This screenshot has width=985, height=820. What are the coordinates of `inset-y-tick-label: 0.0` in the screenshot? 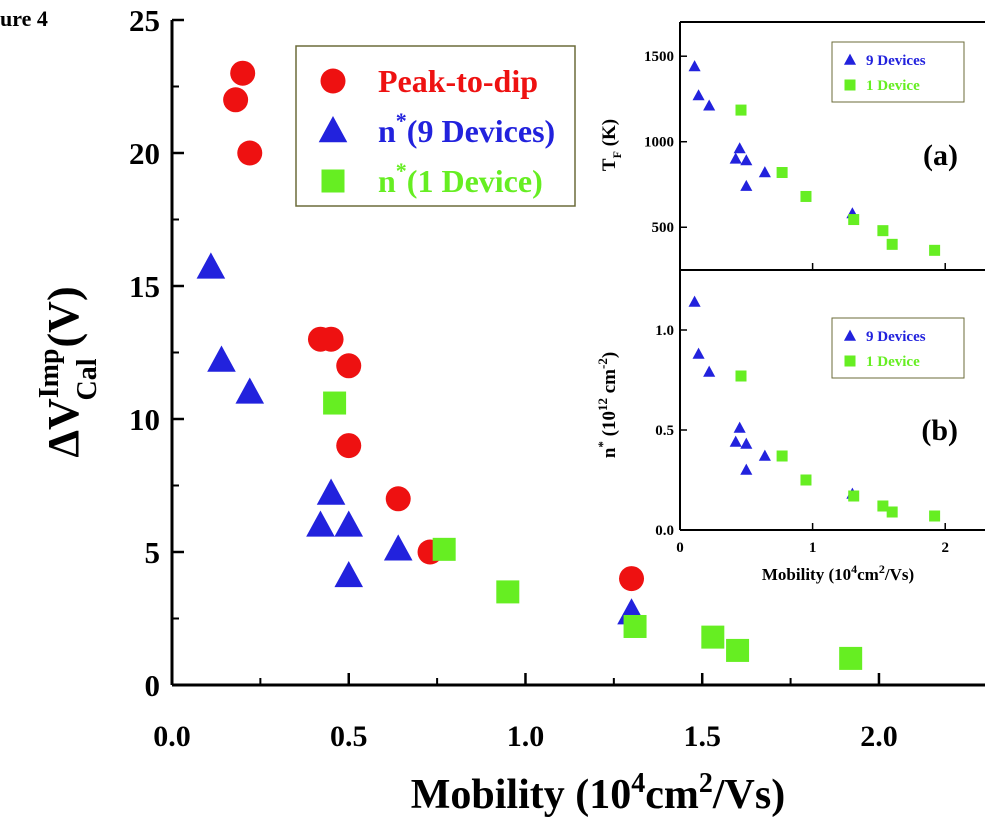 It's located at (664, 531).